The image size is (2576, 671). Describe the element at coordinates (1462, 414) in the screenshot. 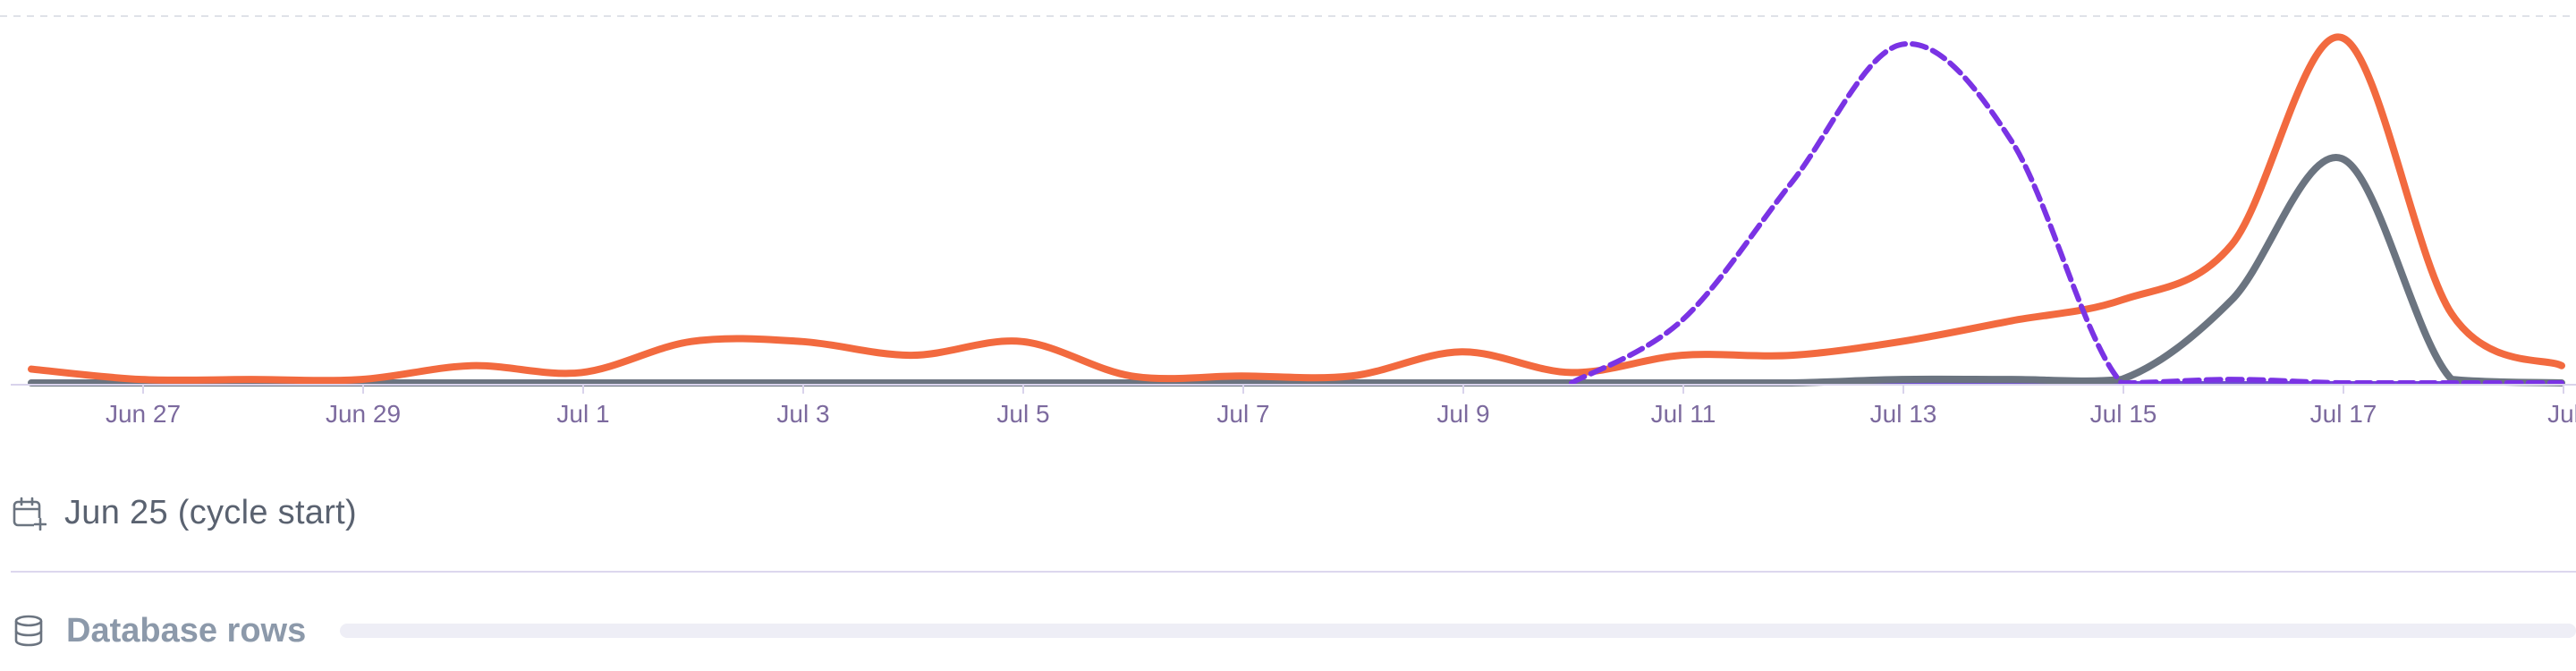

I see `x-tick-label: Jul 9` at that location.